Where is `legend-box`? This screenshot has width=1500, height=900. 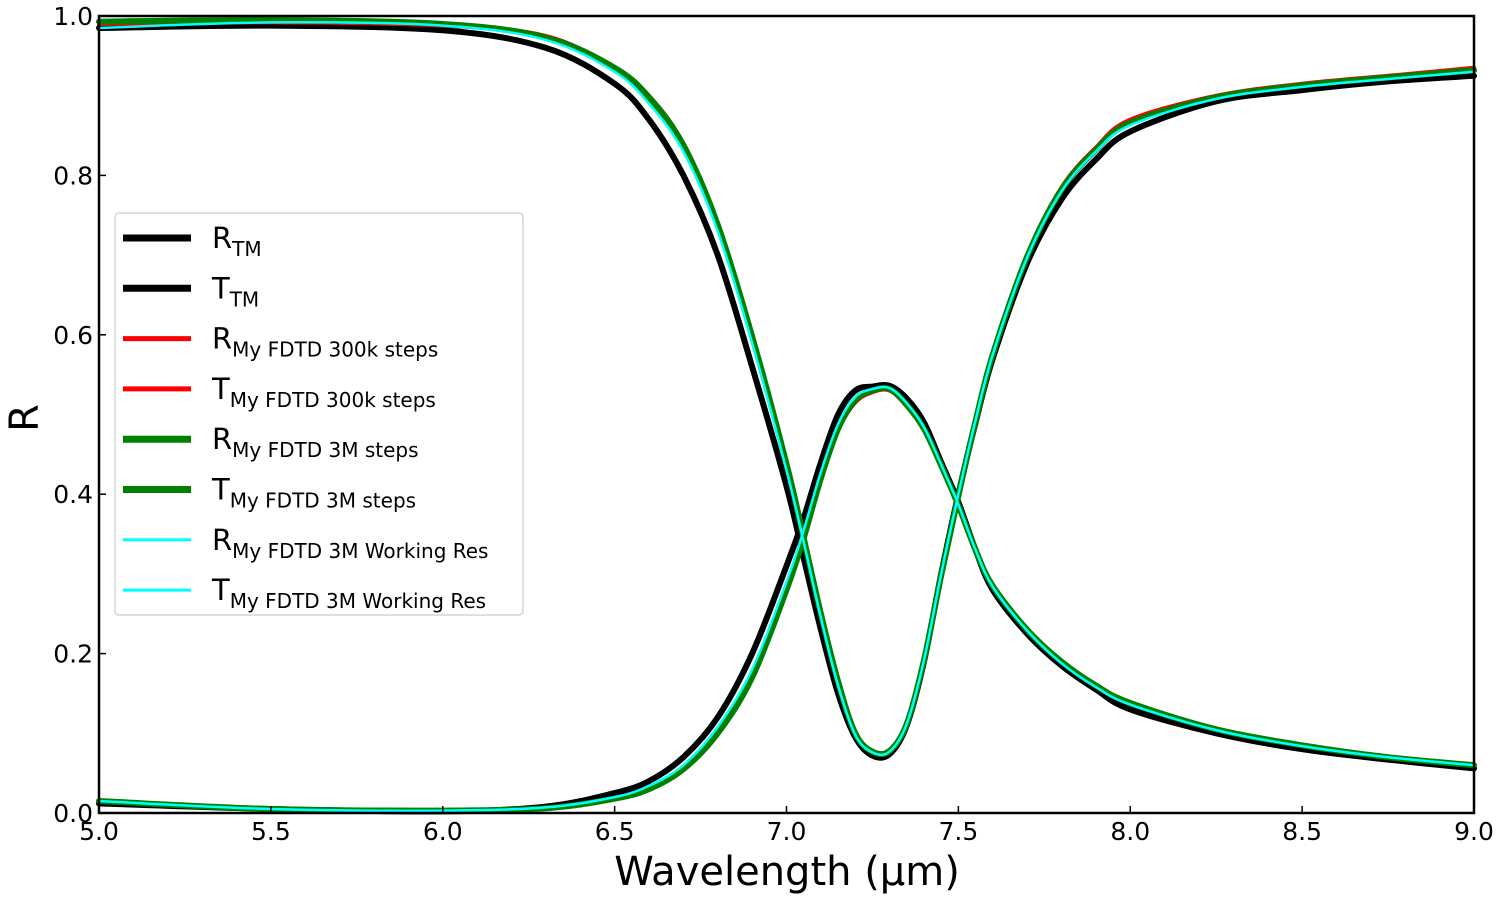
legend-box is located at coordinates (319, 414).